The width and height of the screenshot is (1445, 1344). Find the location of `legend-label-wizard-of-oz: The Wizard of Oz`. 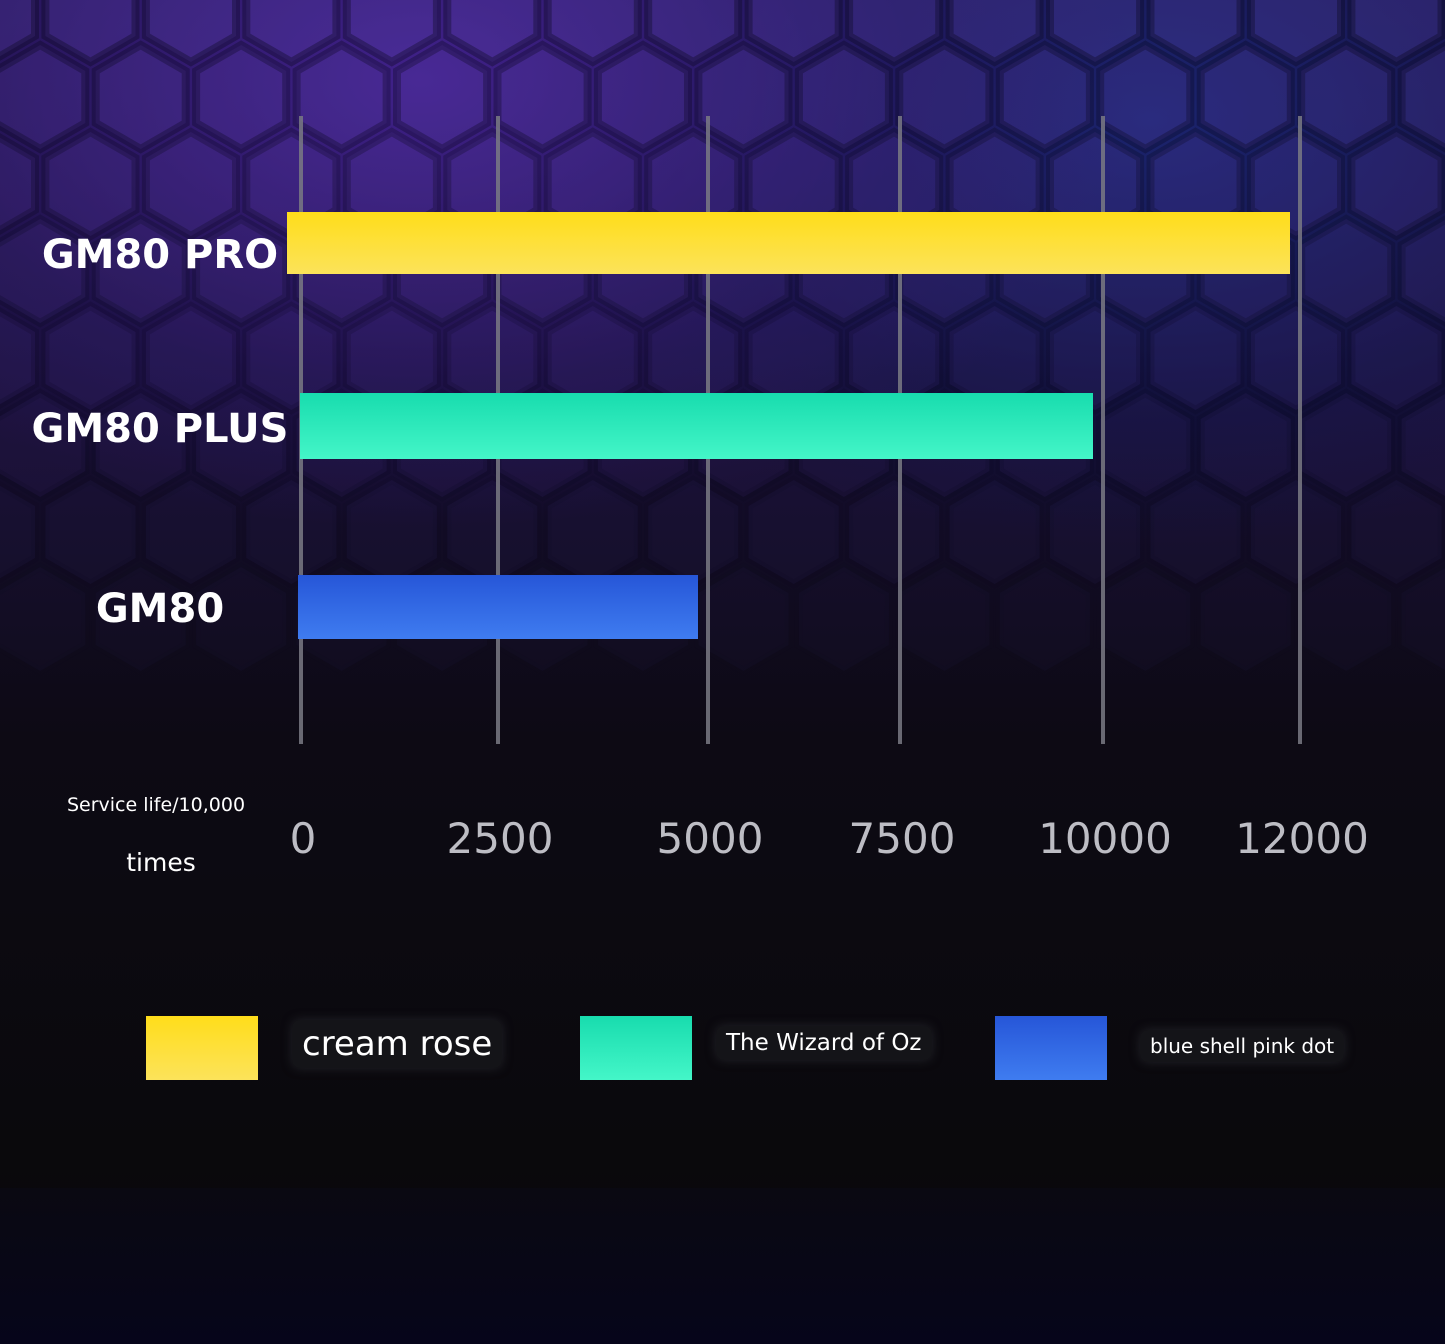

legend-label-wizard-of-oz: The Wizard of Oz is located at coordinates (824, 1043).